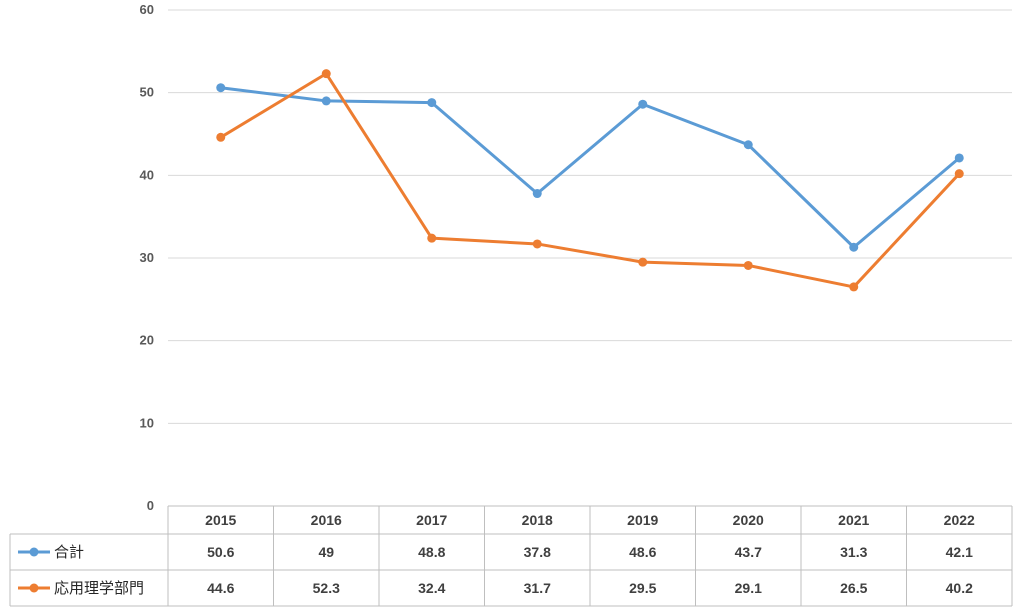 Image resolution: width=1024 pixels, height=612 pixels. What do you see at coordinates (147, 92) in the screenshot?
I see `y-tick-label: 50` at bounding box center [147, 92].